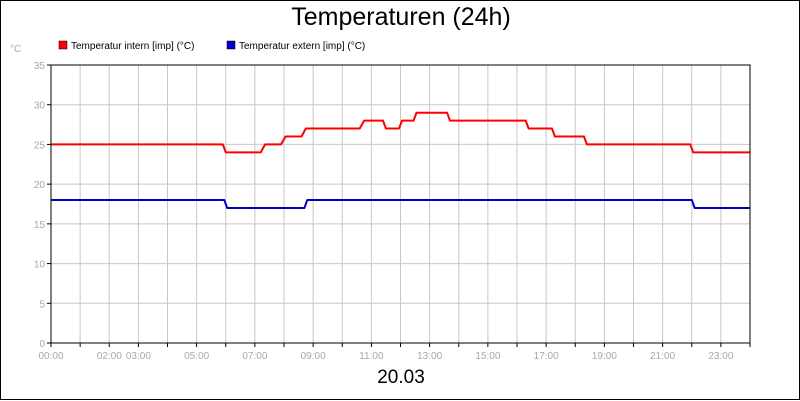 The width and height of the screenshot is (800, 401). What do you see at coordinates (50, 356) in the screenshot?
I see `x-tick-label: 00:00` at bounding box center [50, 356].